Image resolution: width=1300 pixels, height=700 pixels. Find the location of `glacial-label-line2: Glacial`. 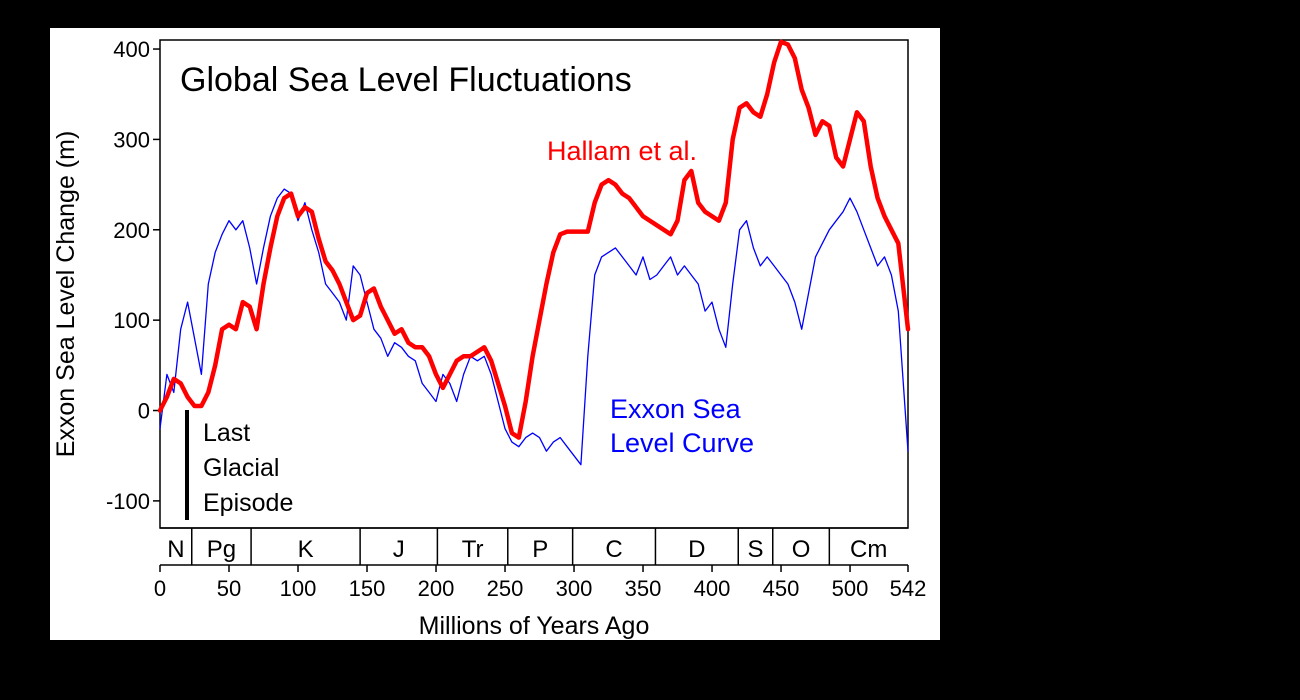

glacial-label-line2: Glacial is located at coordinates (241, 468).